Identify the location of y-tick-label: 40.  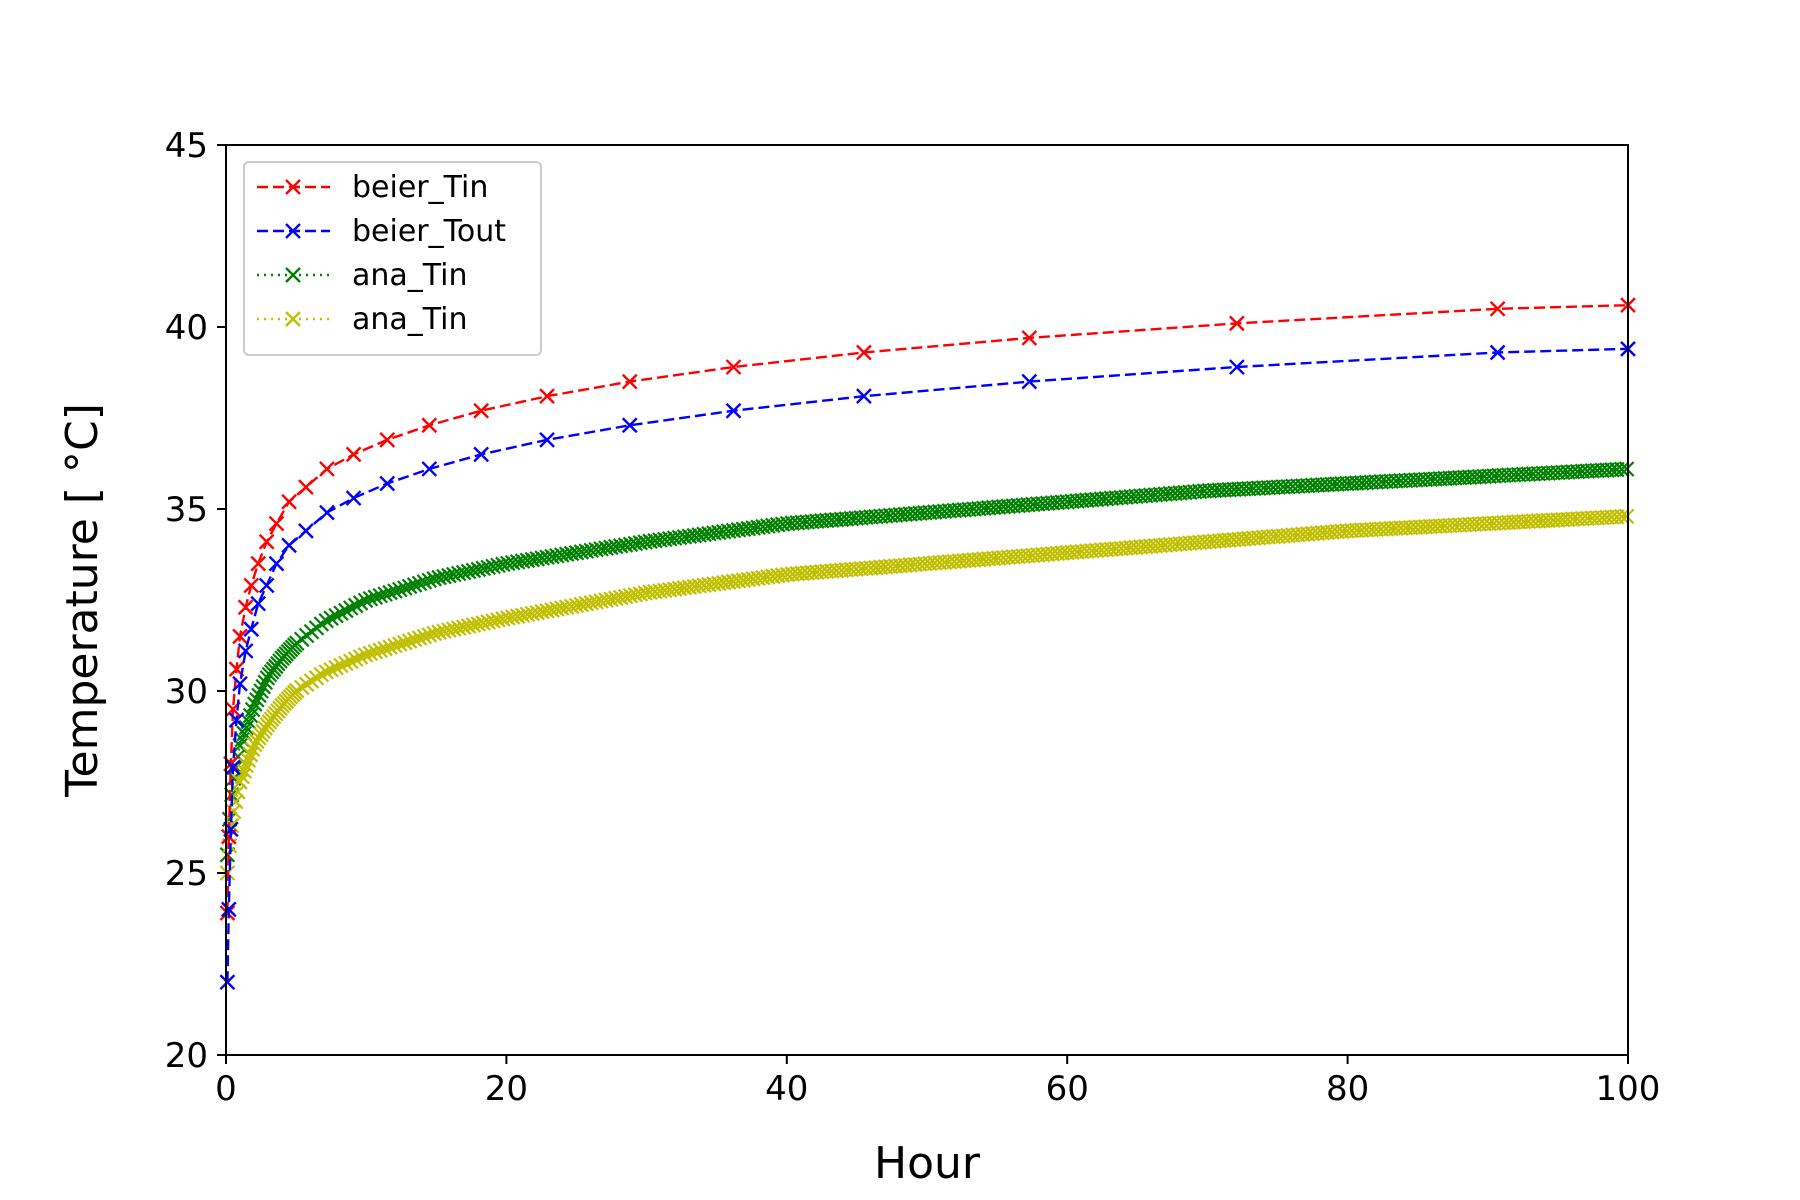
(186, 328).